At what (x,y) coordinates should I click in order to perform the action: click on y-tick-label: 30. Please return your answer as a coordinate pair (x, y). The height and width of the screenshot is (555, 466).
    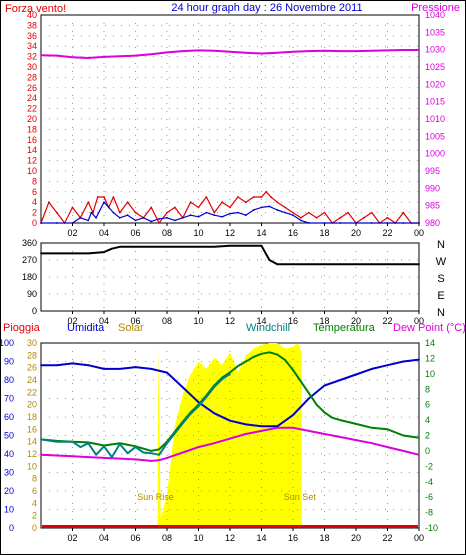
    Looking at the image, I should click on (32, 343).